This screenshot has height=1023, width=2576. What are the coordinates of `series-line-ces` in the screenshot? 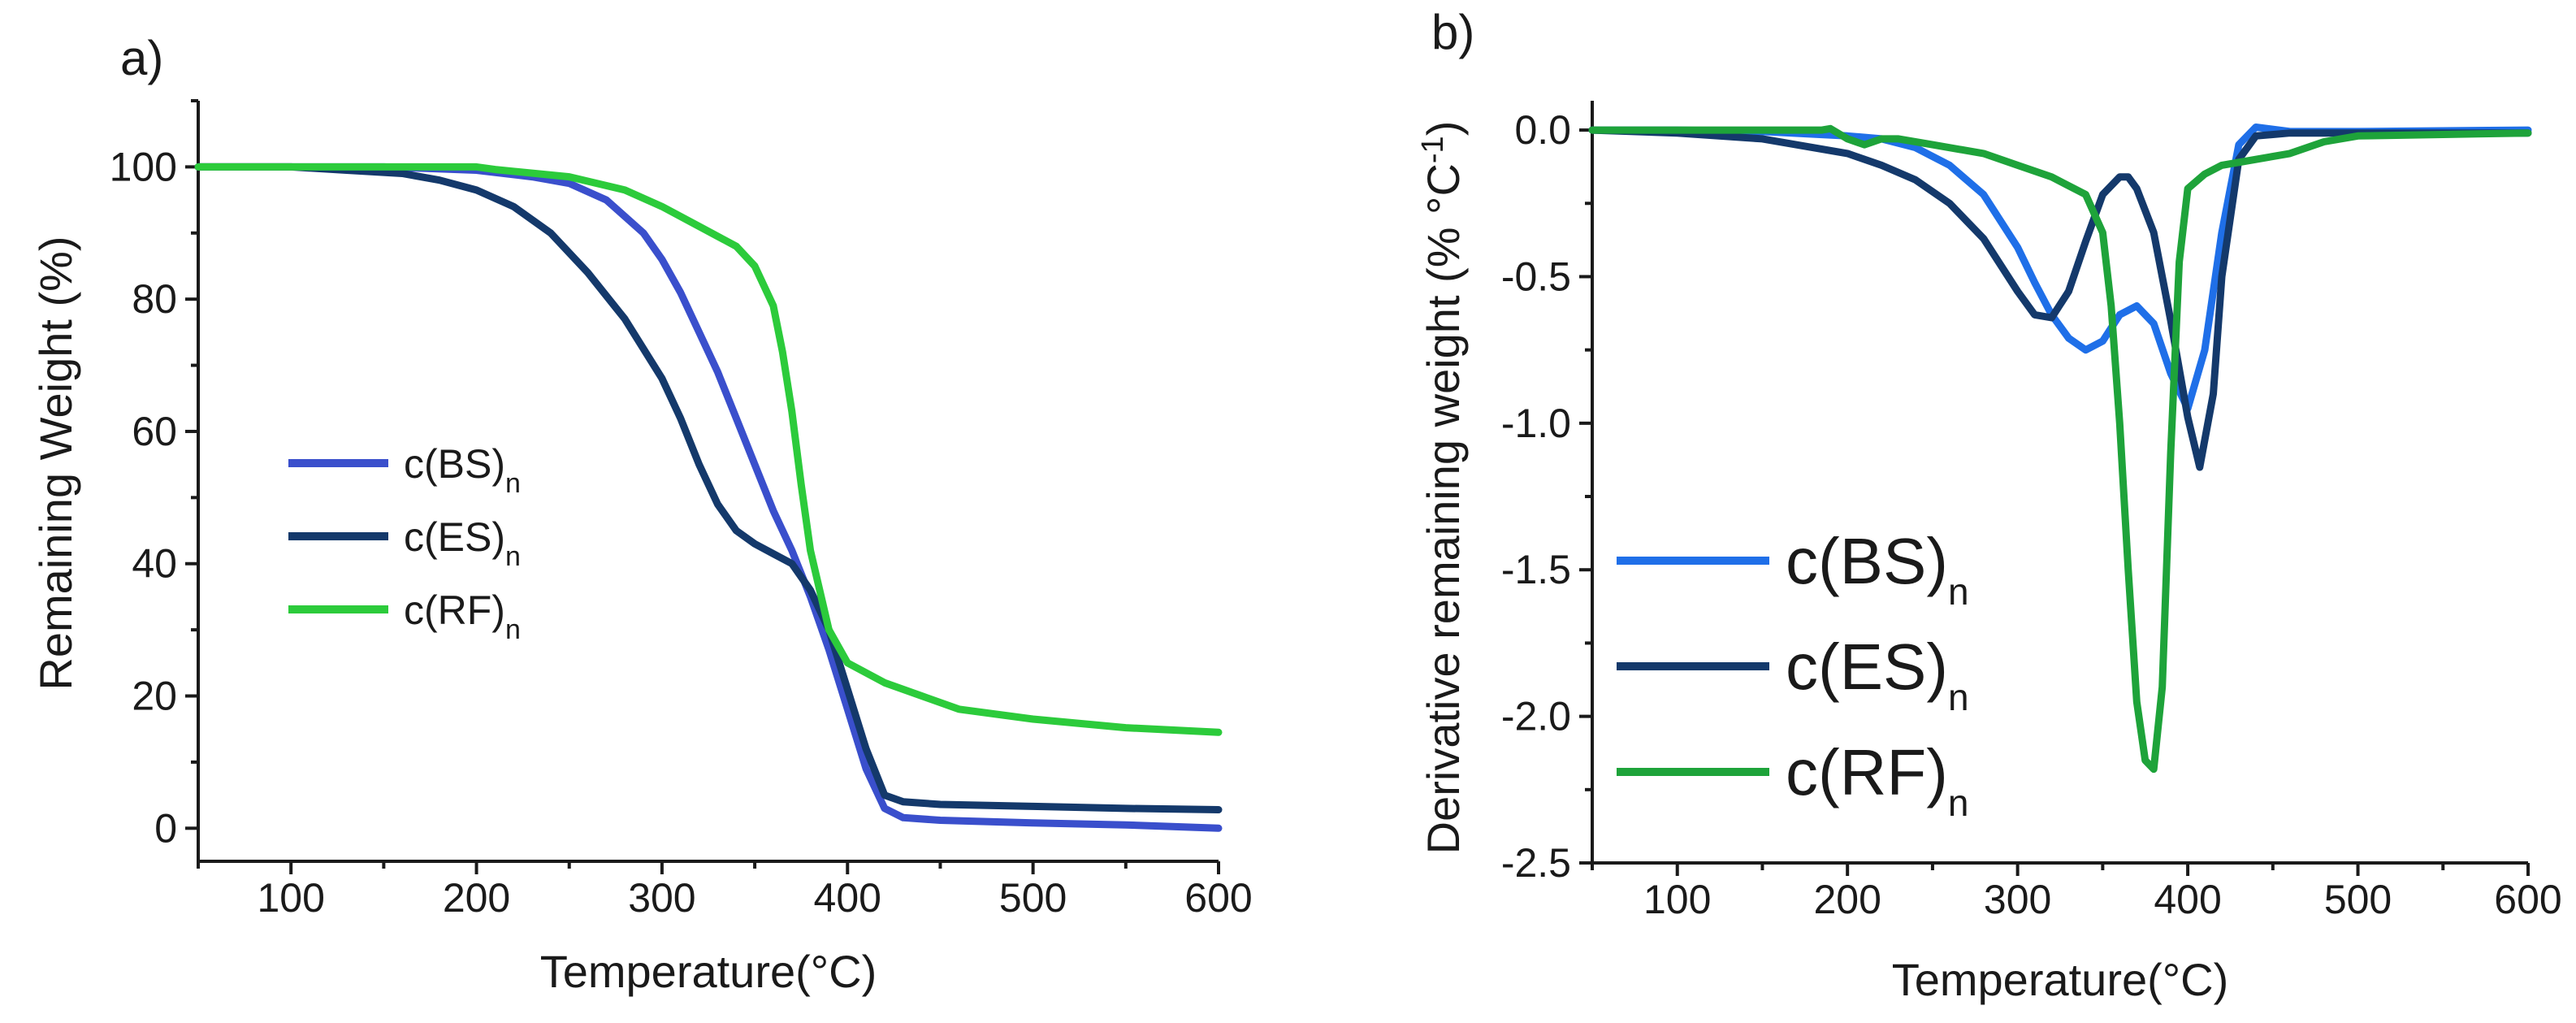 It's located at (2060, 298).